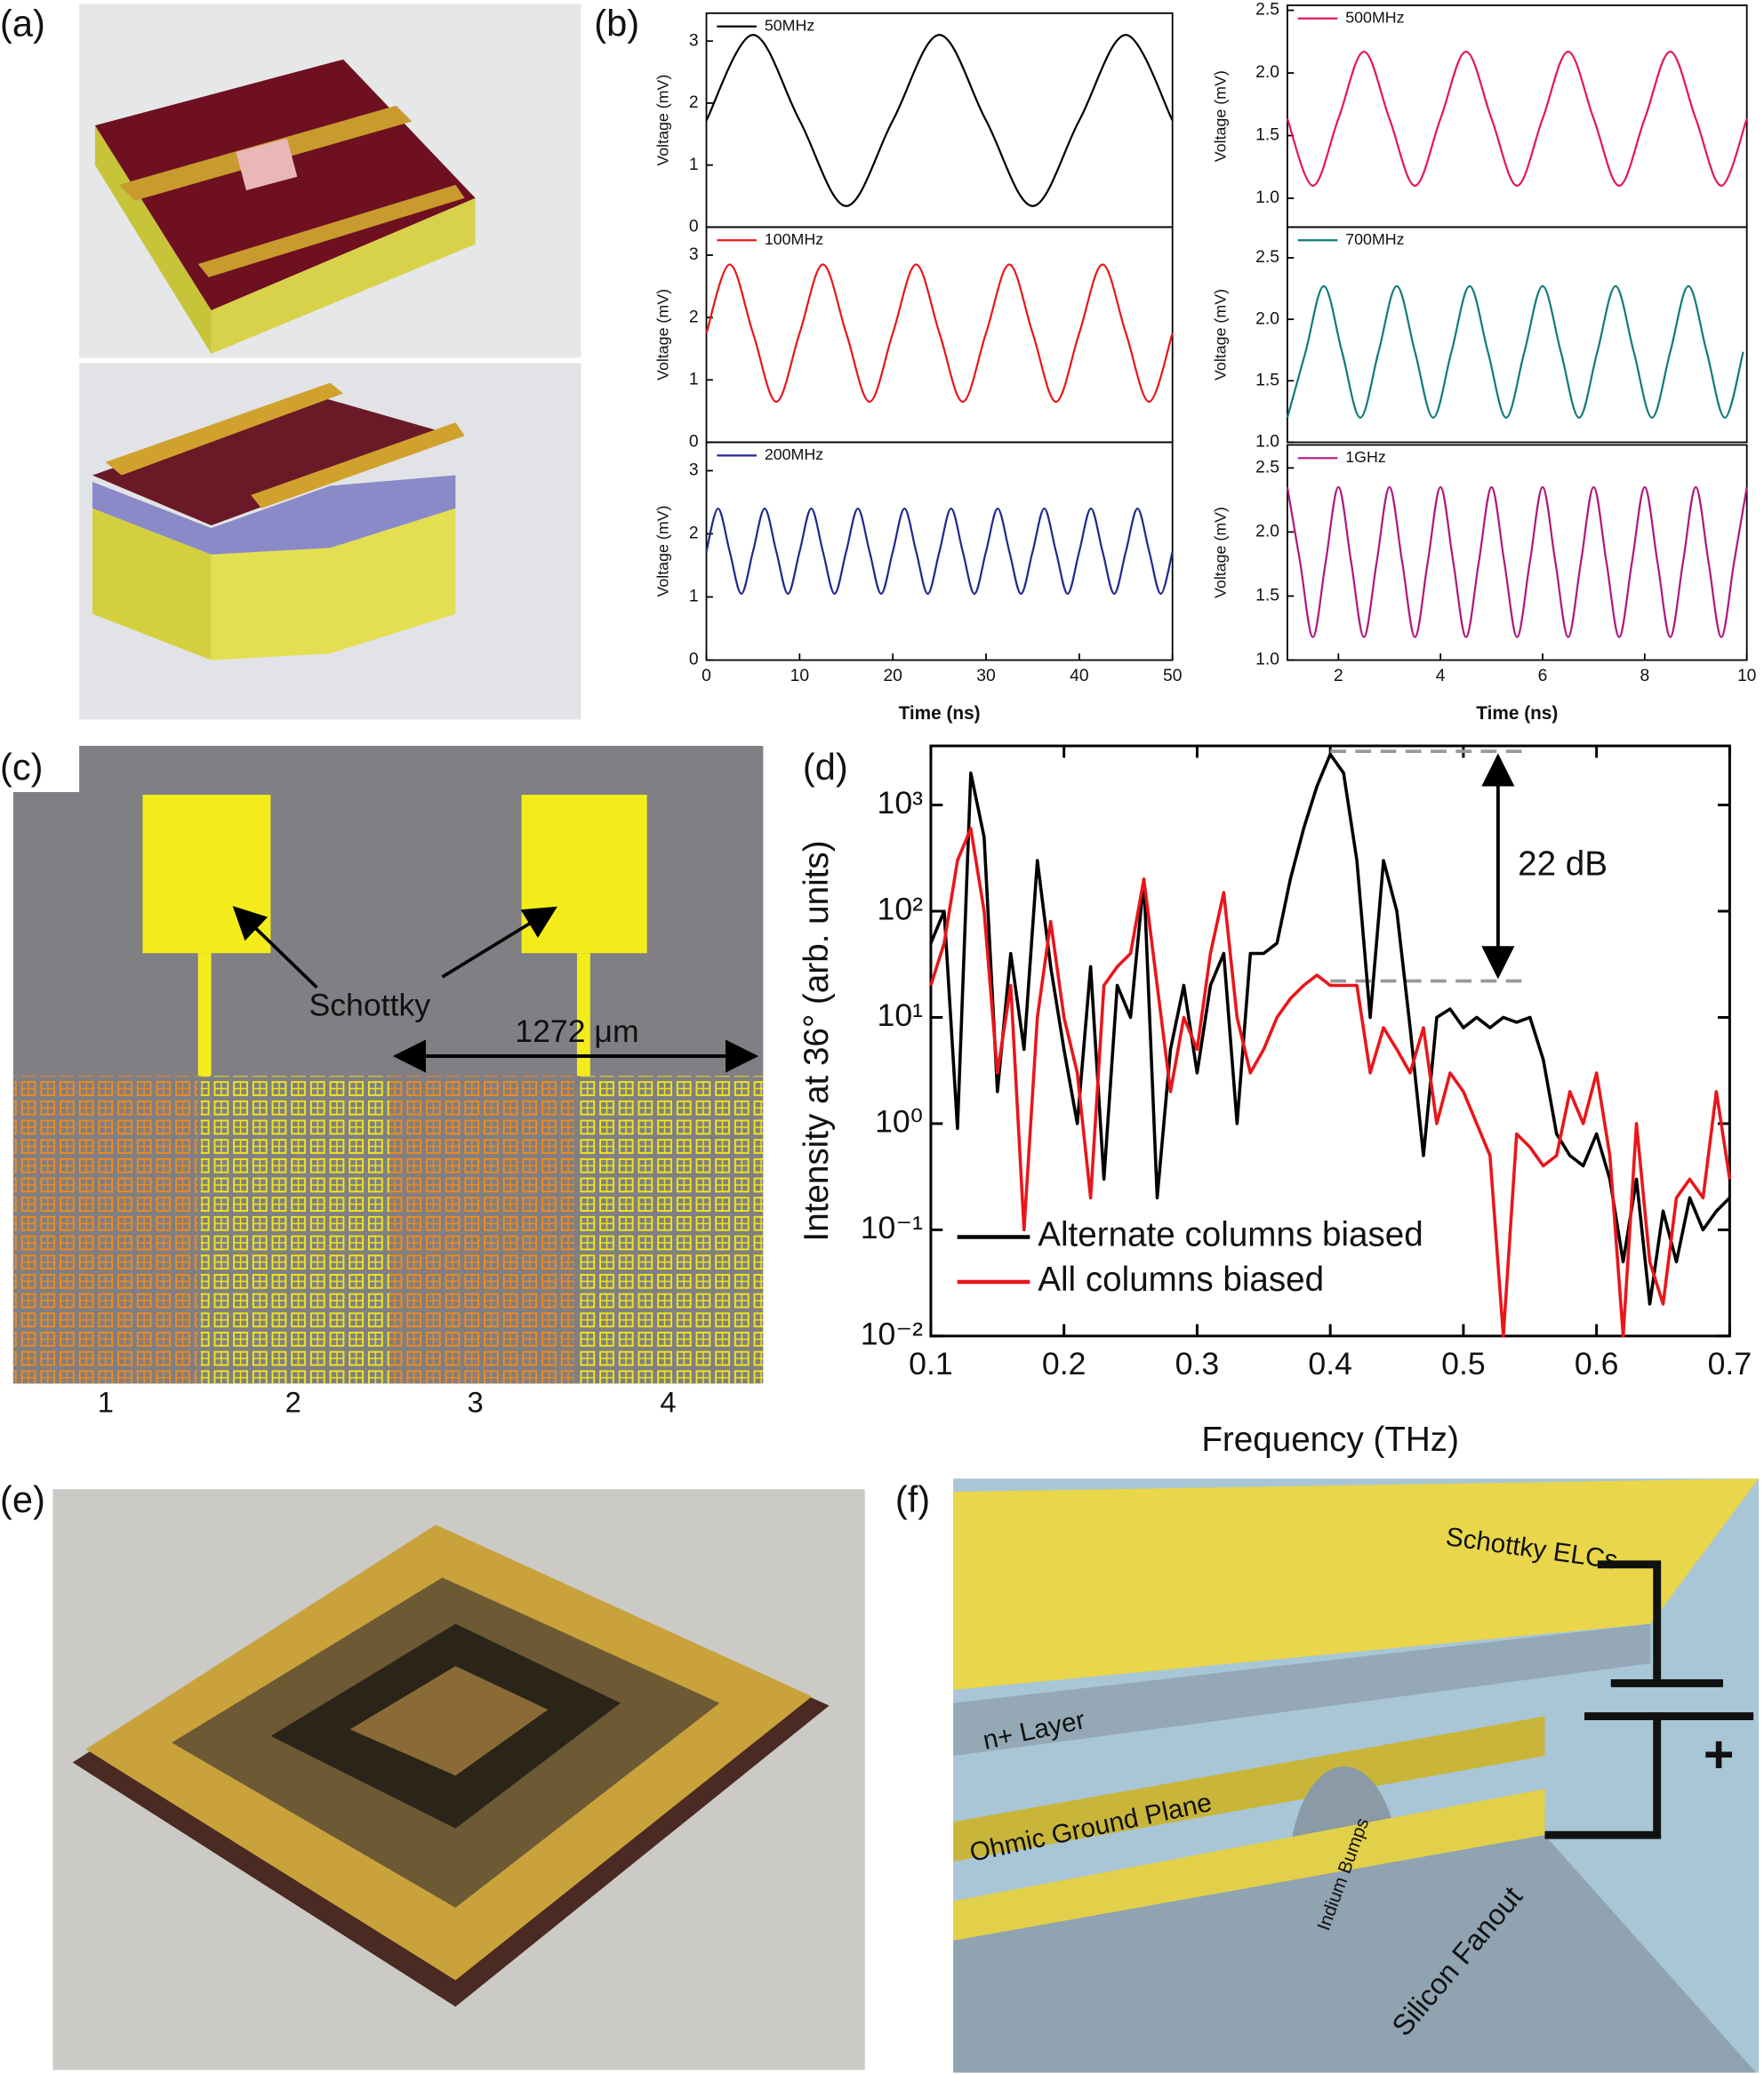 This screenshot has width=1764, height=2074. What do you see at coordinates (476, 1403) in the screenshot?
I see `column-label: 3` at bounding box center [476, 1403].